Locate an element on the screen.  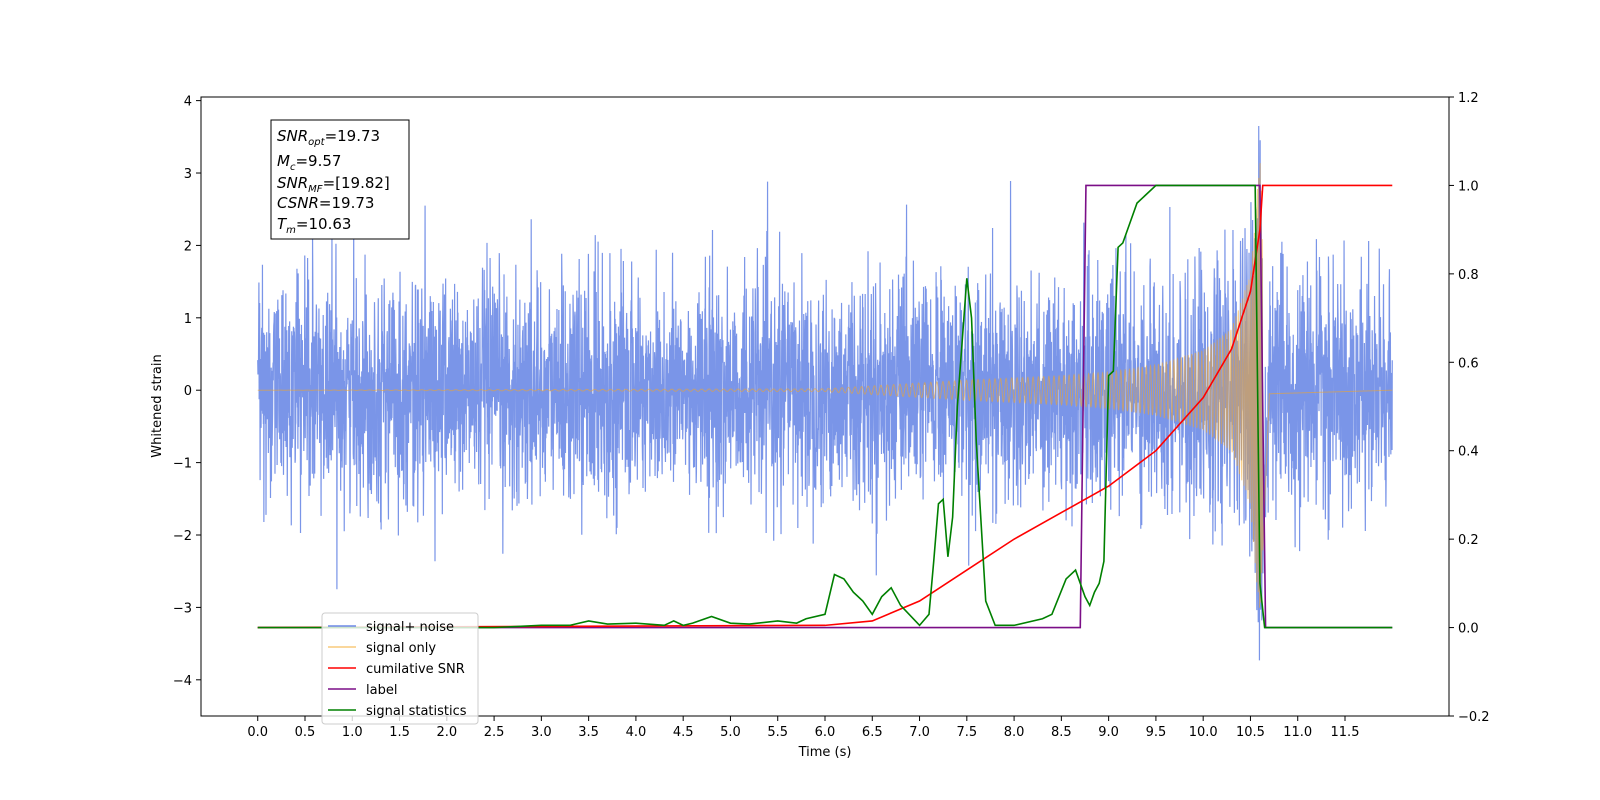
x-tick-label: 8.0 is located at coordinates (1014, 732).